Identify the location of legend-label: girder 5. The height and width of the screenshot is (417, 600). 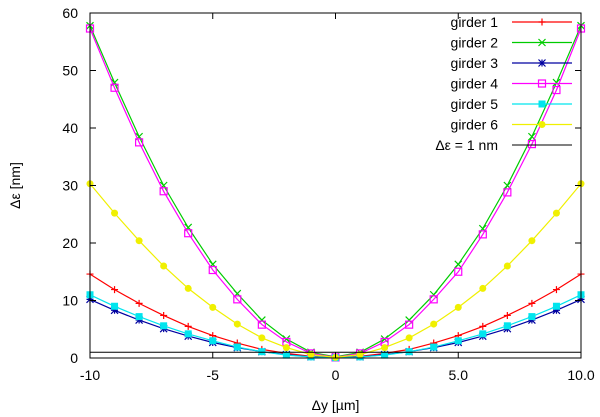
(475, 104).